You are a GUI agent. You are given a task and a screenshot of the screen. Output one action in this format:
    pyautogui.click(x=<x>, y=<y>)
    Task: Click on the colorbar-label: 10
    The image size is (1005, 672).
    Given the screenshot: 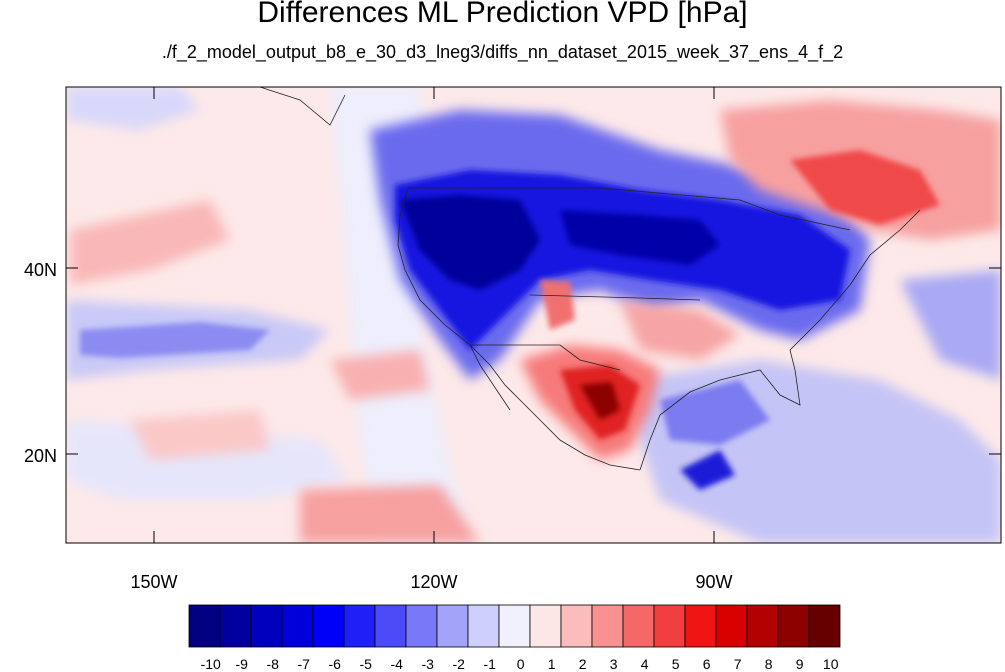 What is the action you would take?
    pyautogui.click(x=831, y=664)
    